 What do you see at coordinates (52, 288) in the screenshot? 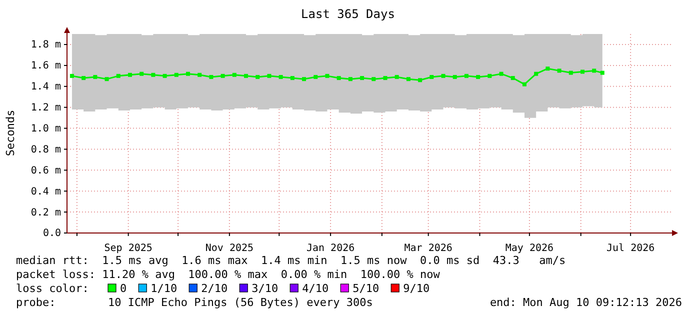
I see `text: loss color:` at bounding box center [52, 288].